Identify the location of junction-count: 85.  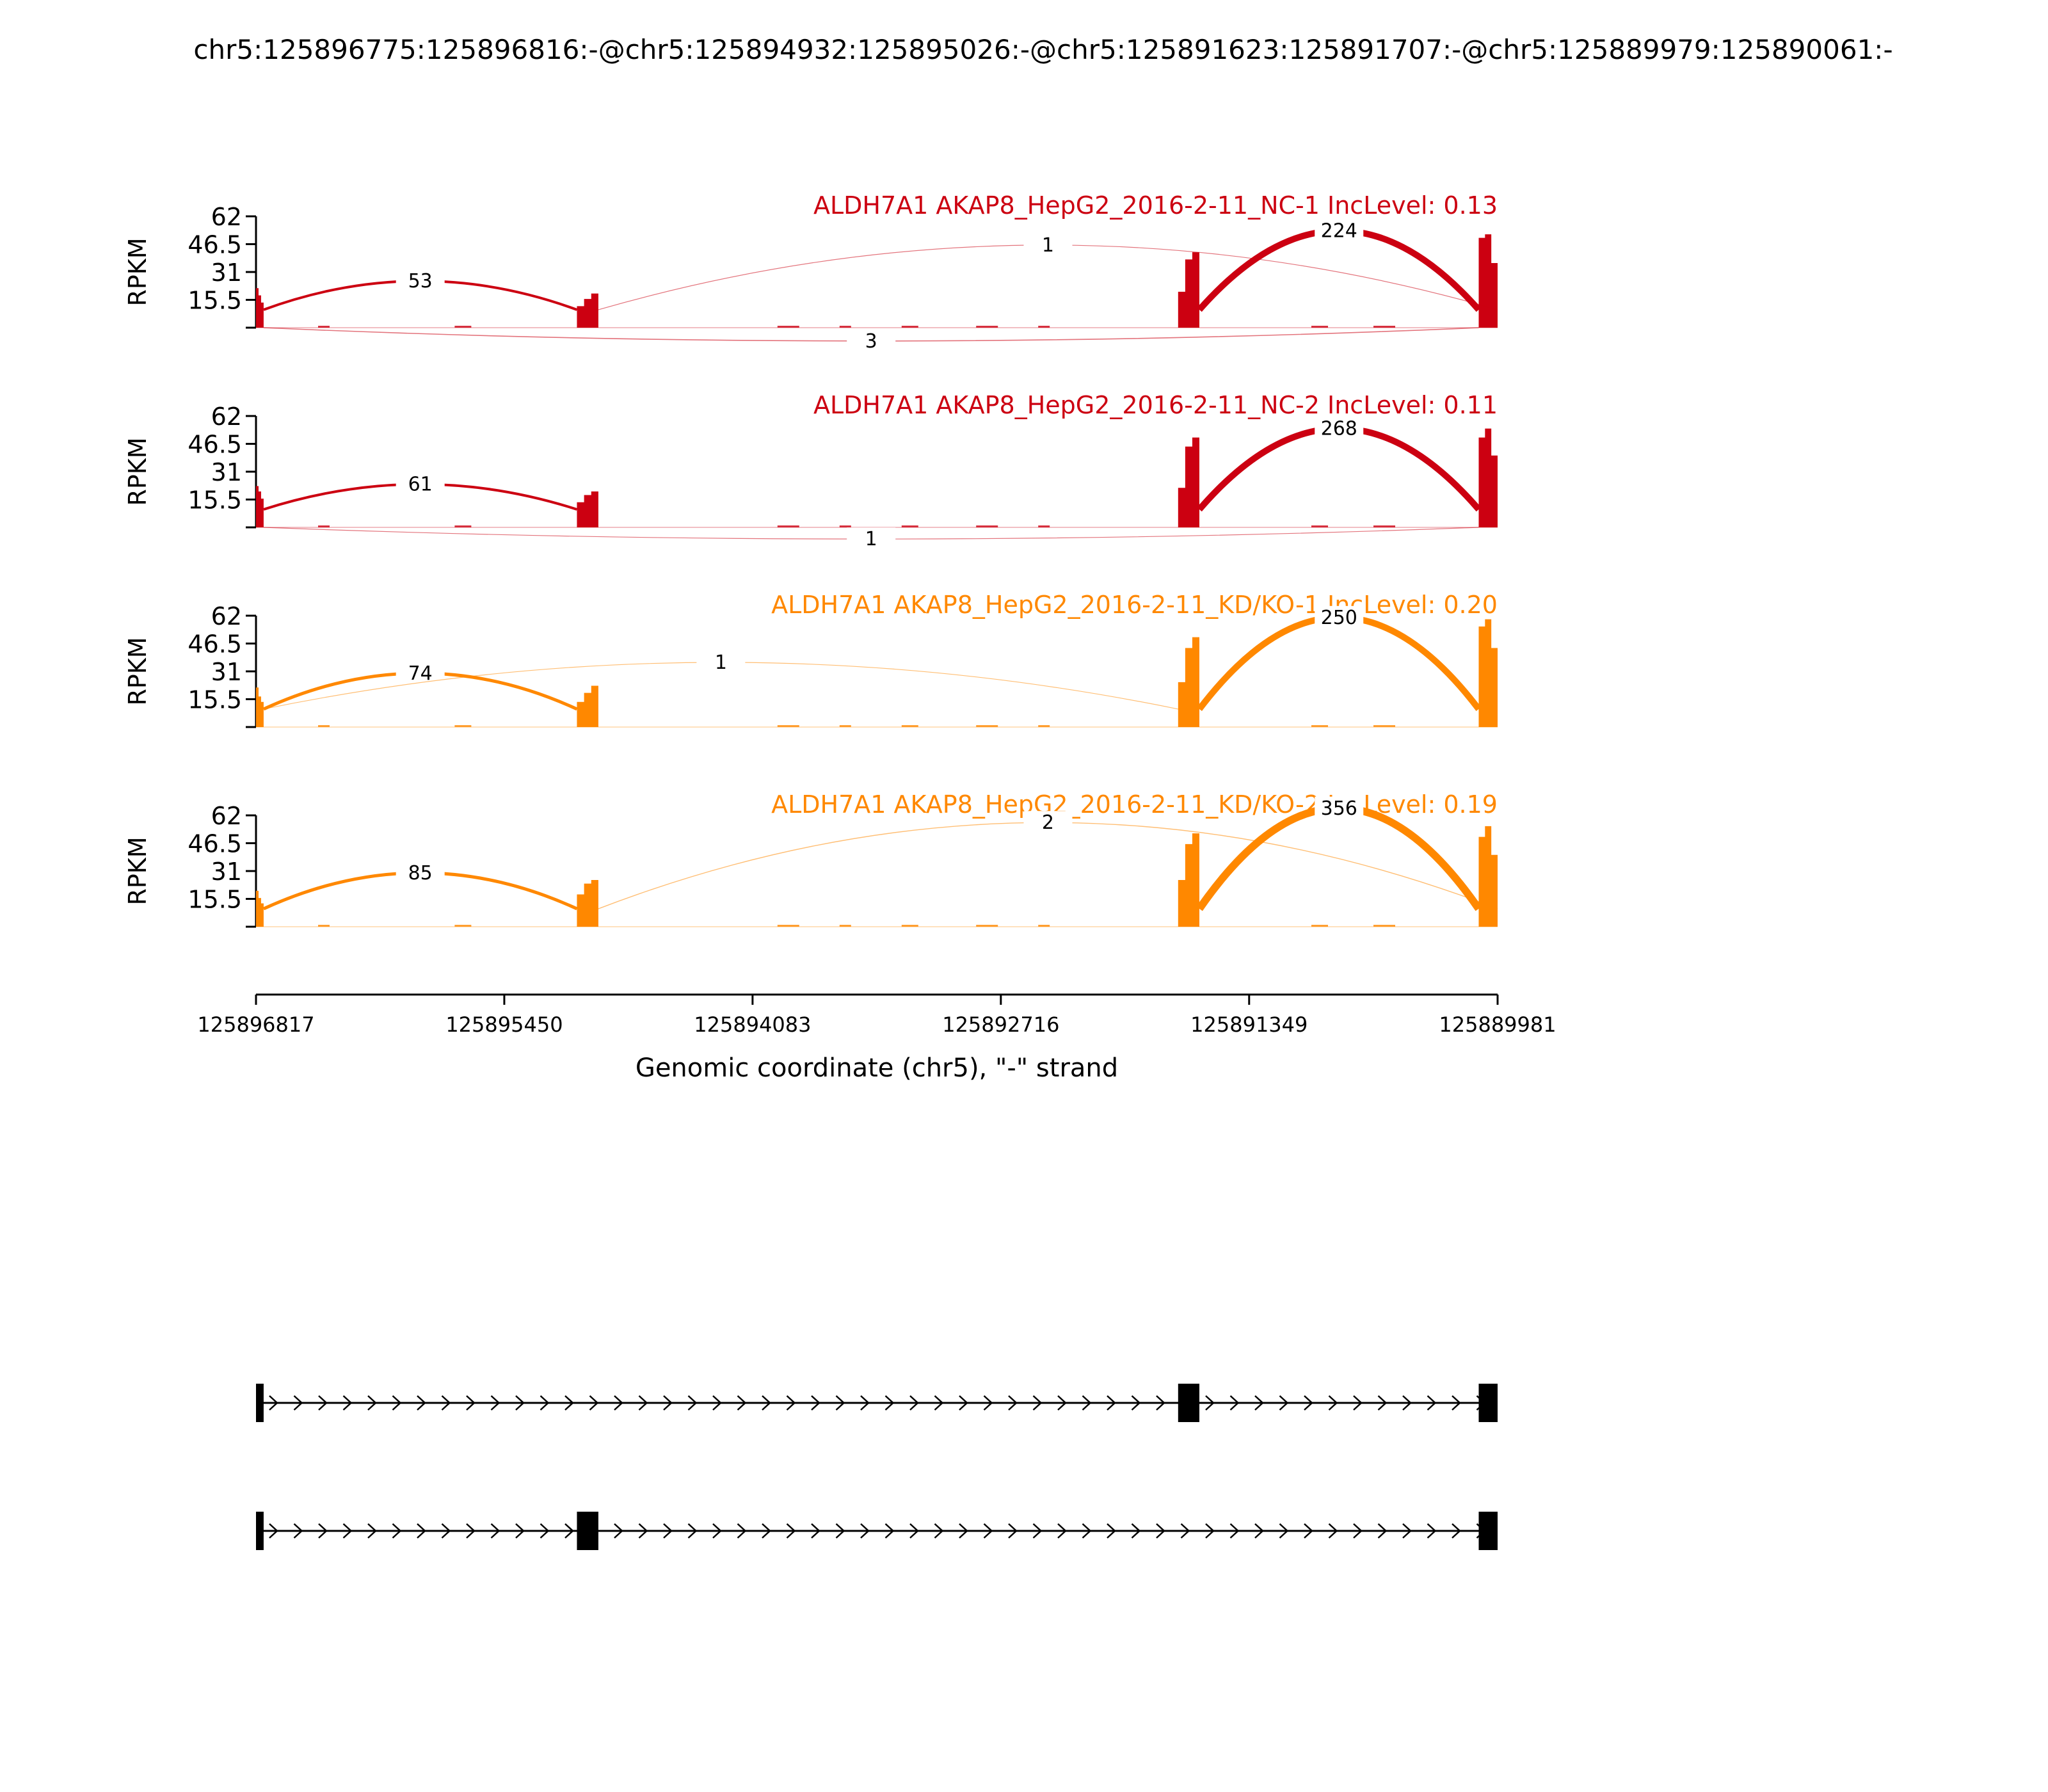
(420, 873).